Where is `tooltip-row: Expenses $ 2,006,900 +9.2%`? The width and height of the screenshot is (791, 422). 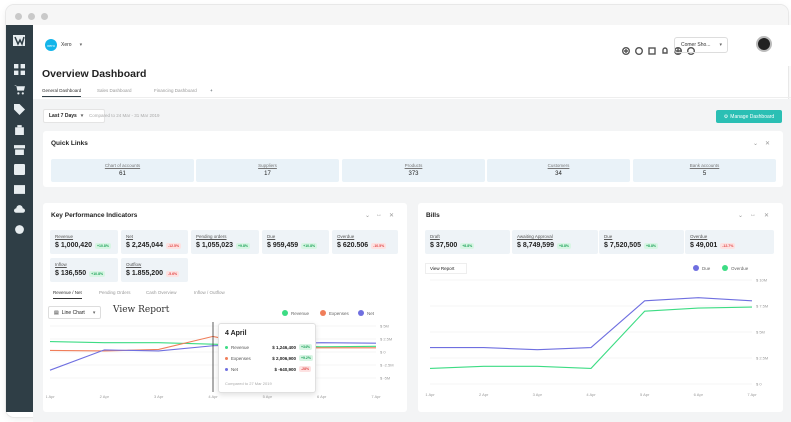 tooltip-row: Expenses $ 2,006,900 +9.2% is located at coordinates (269, 358).